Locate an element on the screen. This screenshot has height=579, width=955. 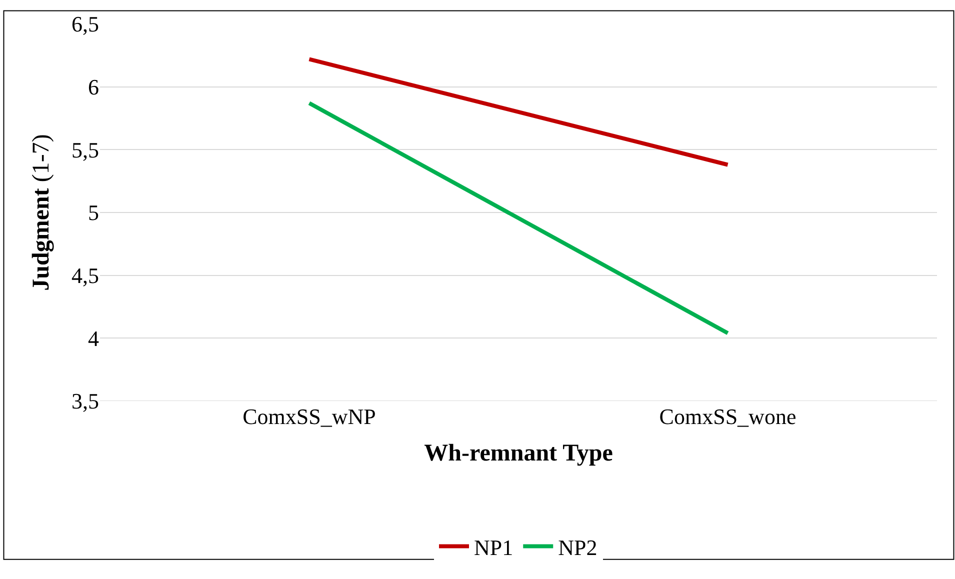
legend-label: NP2 is located at coordinates (578, 547).